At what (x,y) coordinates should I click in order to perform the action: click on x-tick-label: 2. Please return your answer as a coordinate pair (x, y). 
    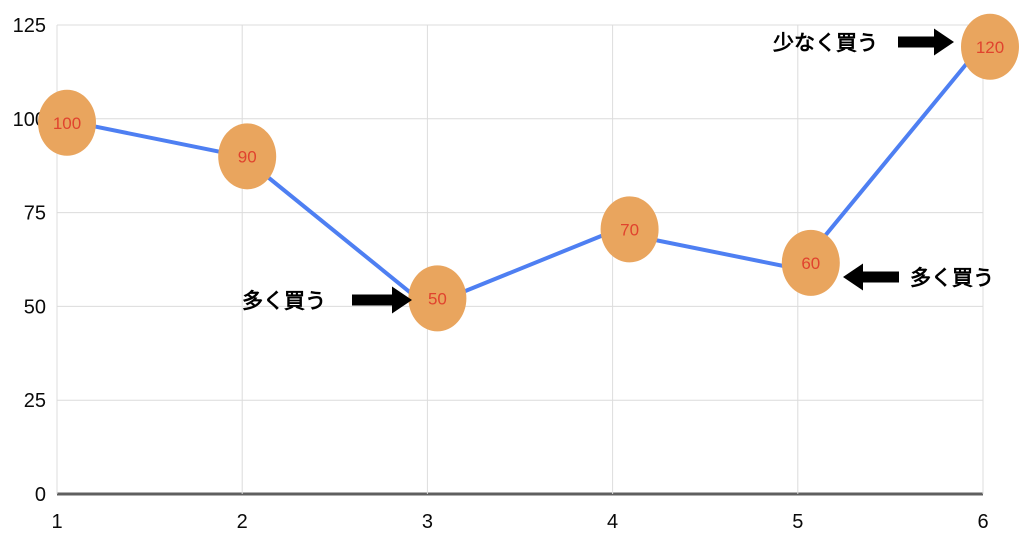
    Looking at the image, I should click on (242, 522).